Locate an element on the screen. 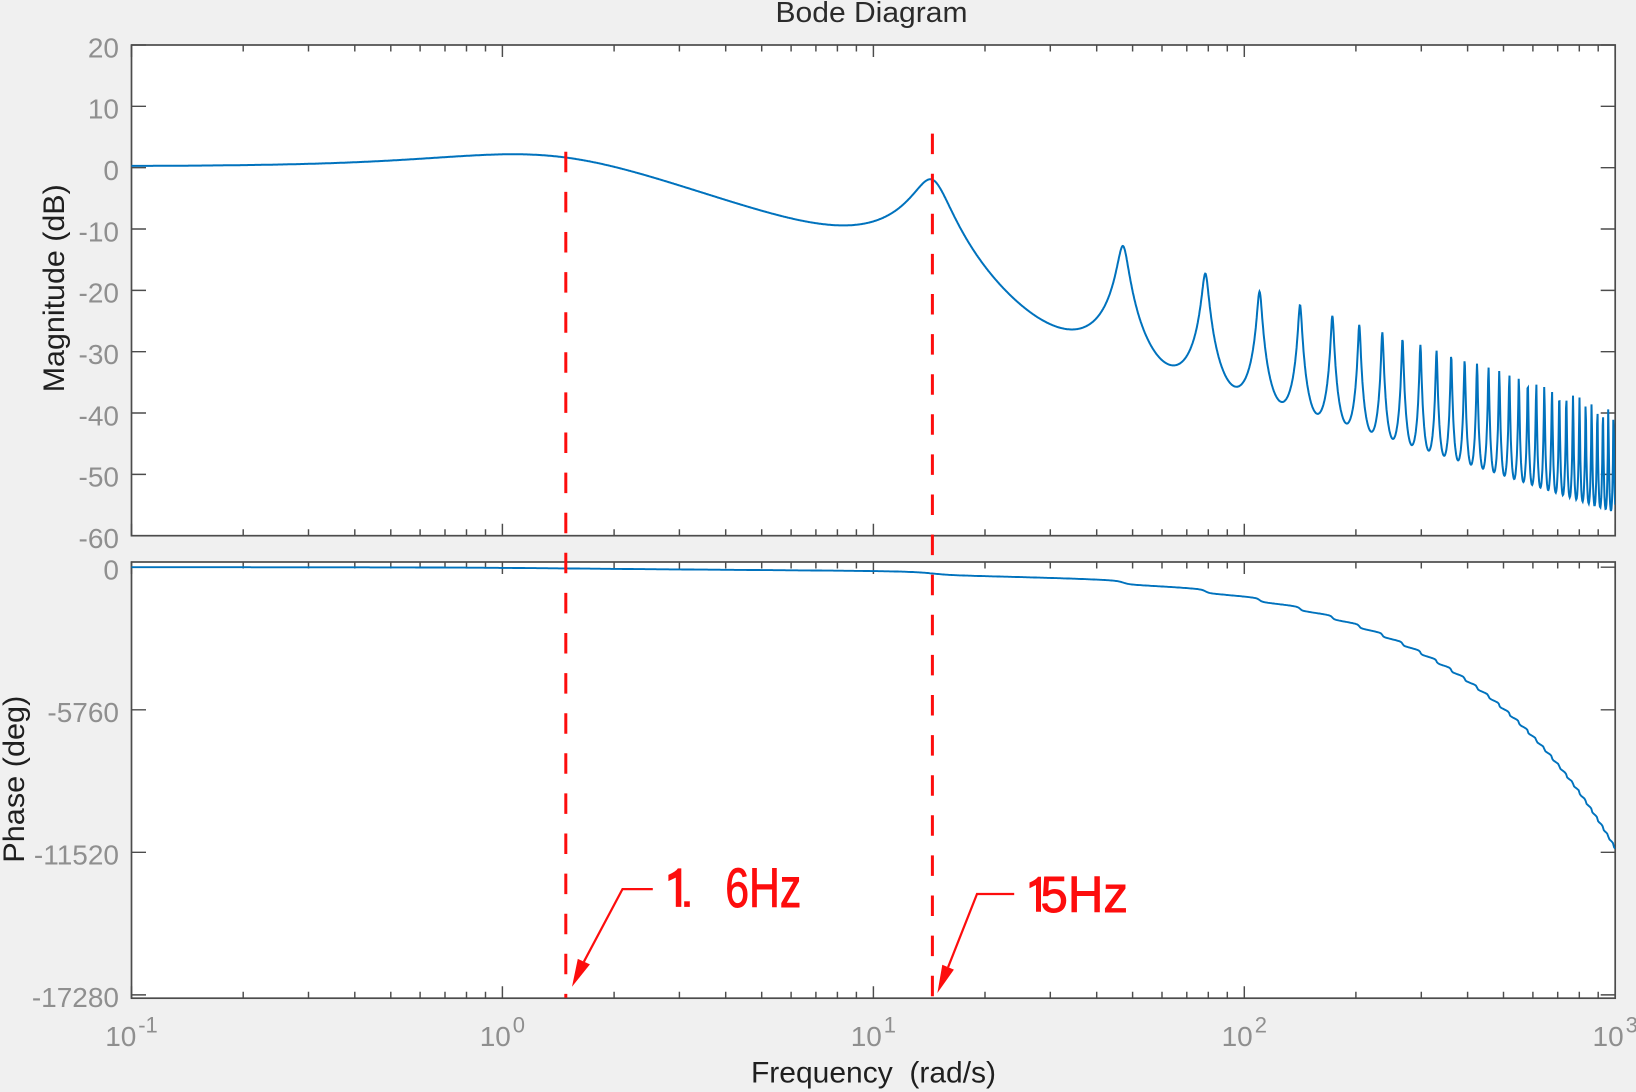 This screenshot has height=1092, width=1636. svg-text: -40 is located at coordinates (99, 415).